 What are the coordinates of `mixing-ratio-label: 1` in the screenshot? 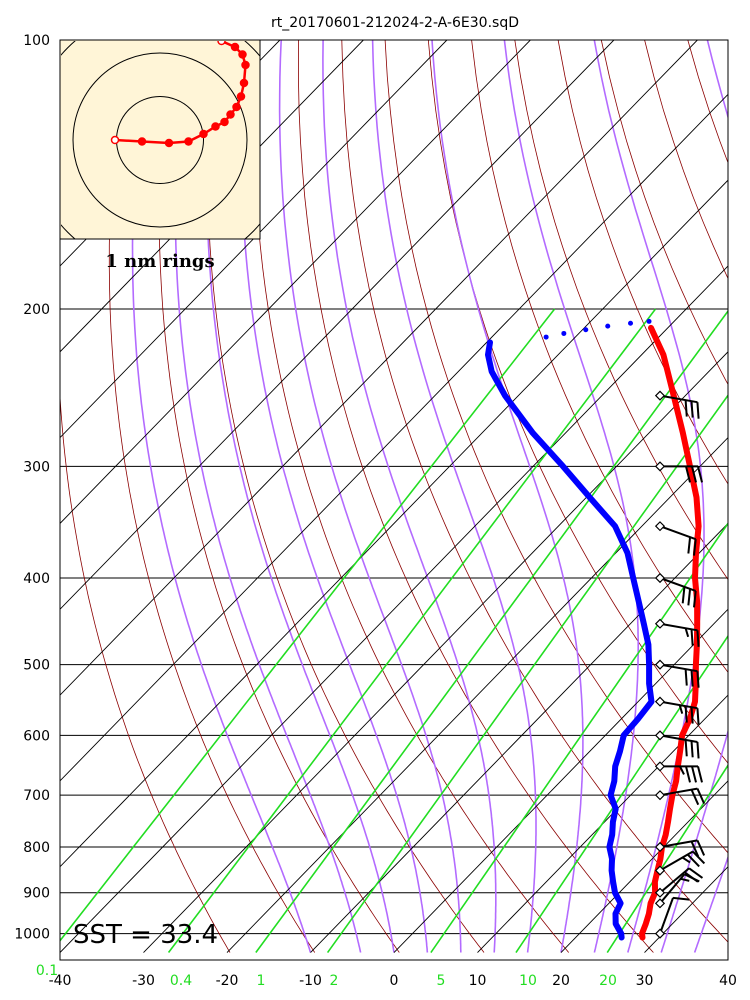 It's located at (261, 981).